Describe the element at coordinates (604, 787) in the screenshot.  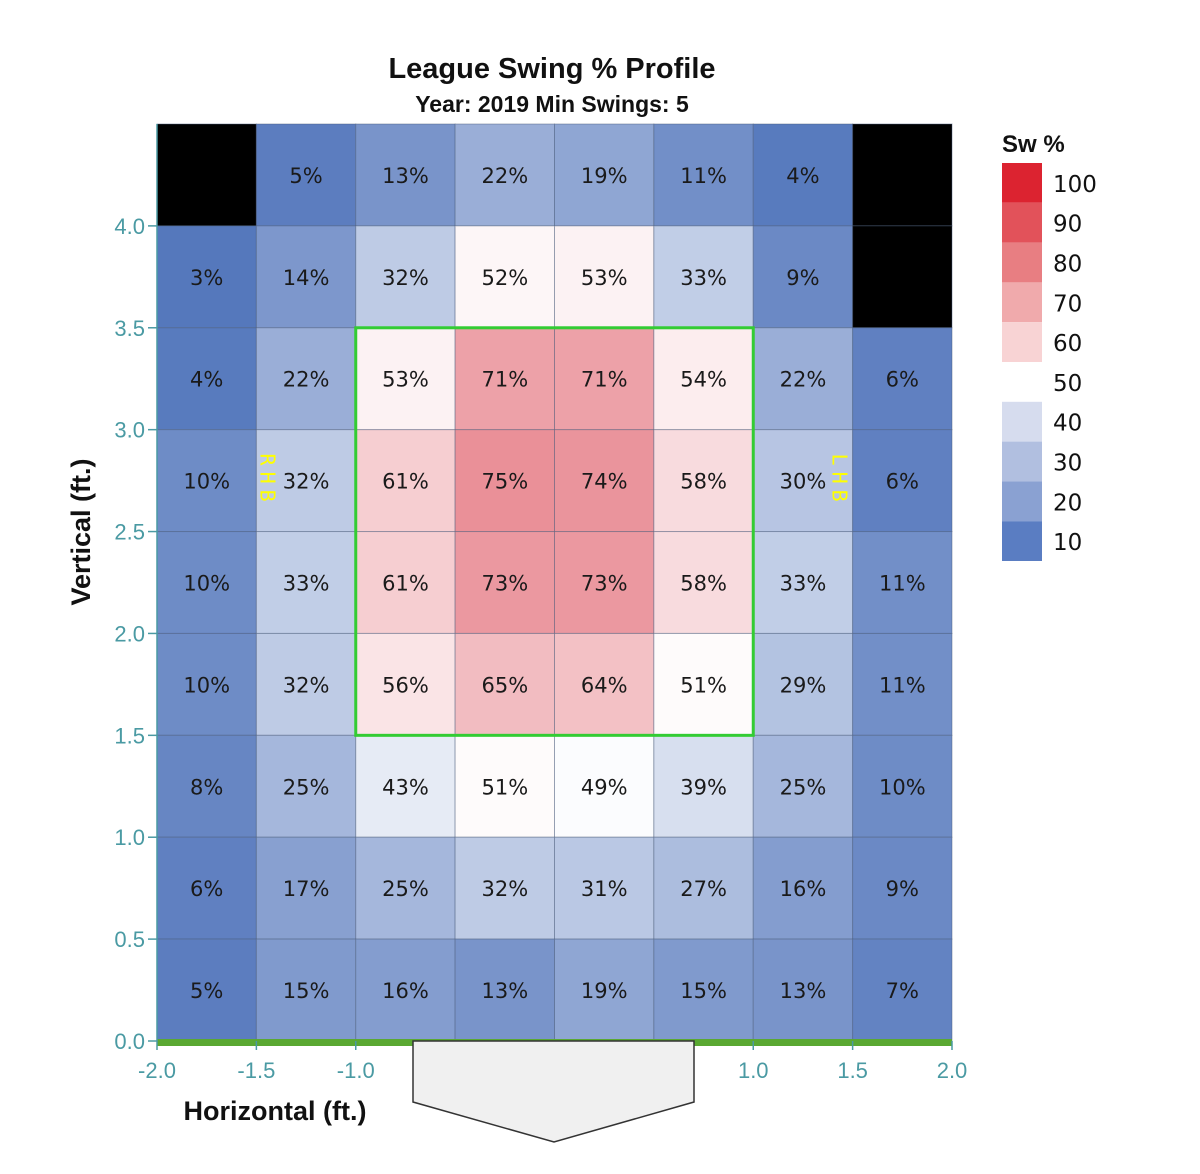
I see `heatmap-cell-label: 49%` at that location.